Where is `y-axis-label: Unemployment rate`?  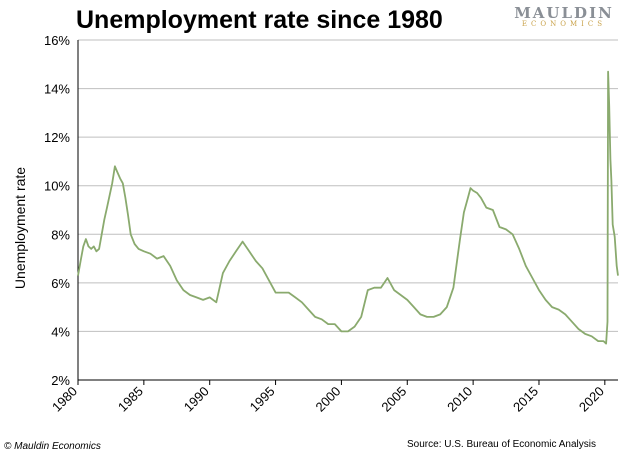 y-axis-label: Unemployment rate is located at coordinates (20, 228).